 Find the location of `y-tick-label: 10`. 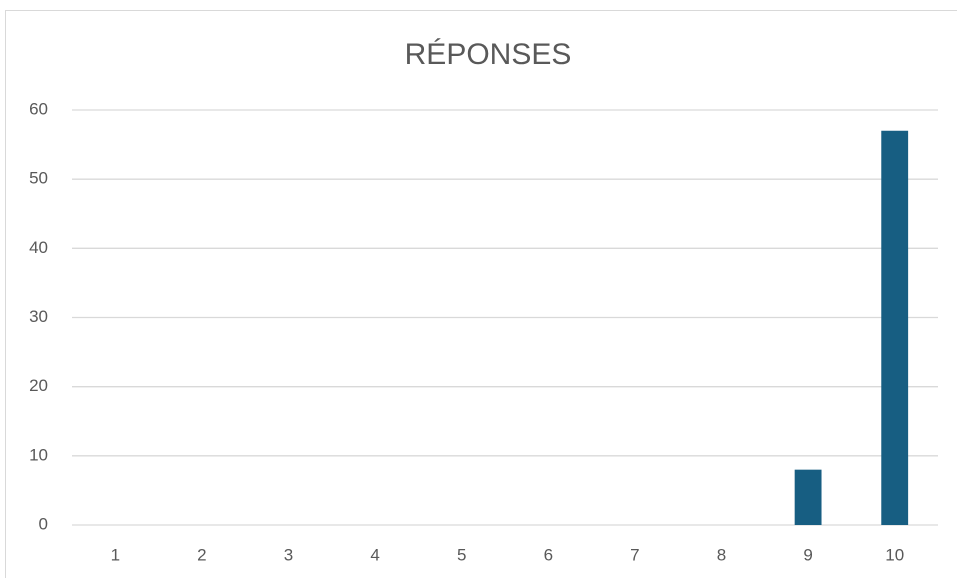

y-tick-label: 10 is located at coordinates (38, 454).